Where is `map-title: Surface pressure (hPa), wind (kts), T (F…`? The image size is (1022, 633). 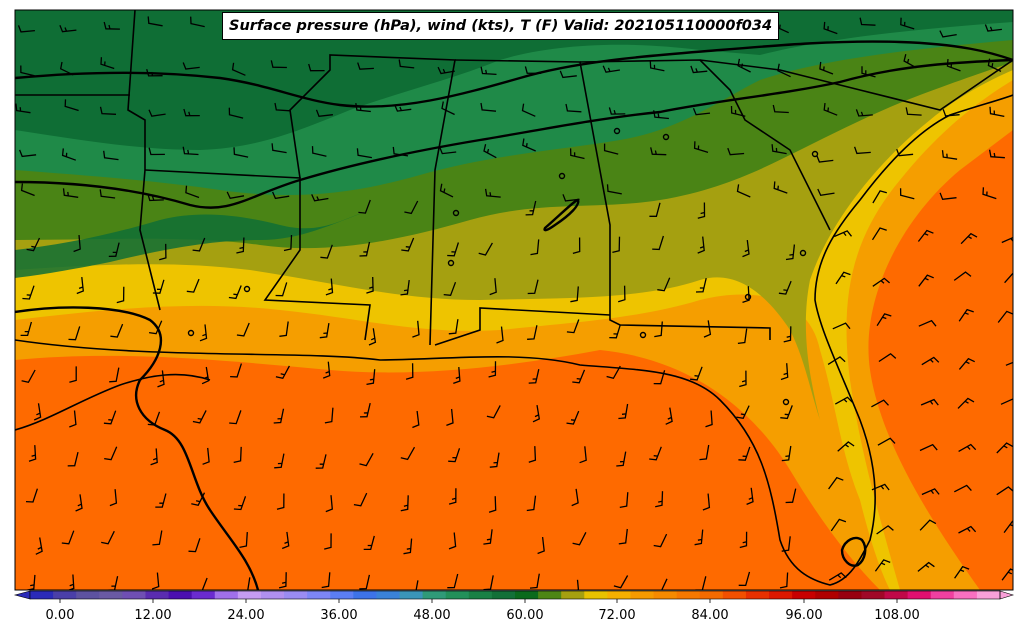
map-title: Surface pressure (hPa), wind (kts), T (F… is located at coordinates (501, 26).